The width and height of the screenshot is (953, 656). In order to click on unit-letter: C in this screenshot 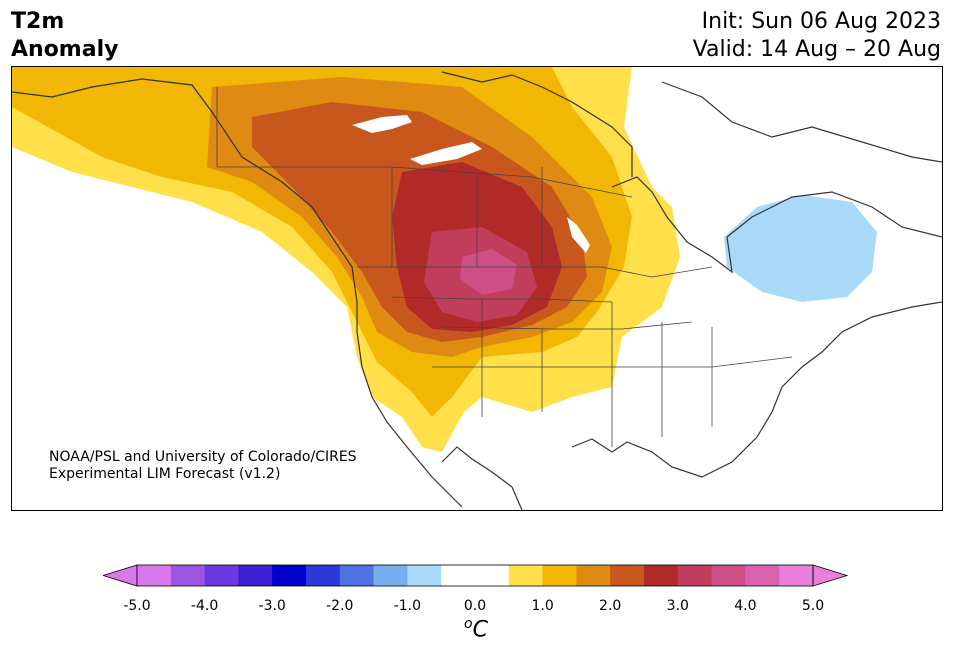, I will do `click(480, 630)`.